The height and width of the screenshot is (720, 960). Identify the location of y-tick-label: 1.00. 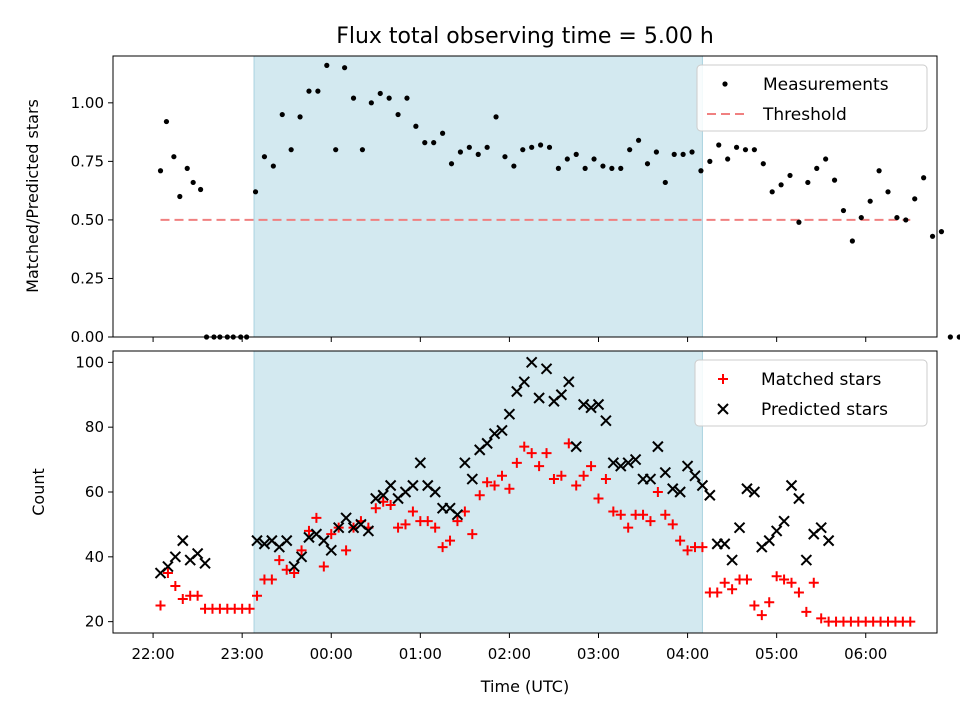
(87, 103).